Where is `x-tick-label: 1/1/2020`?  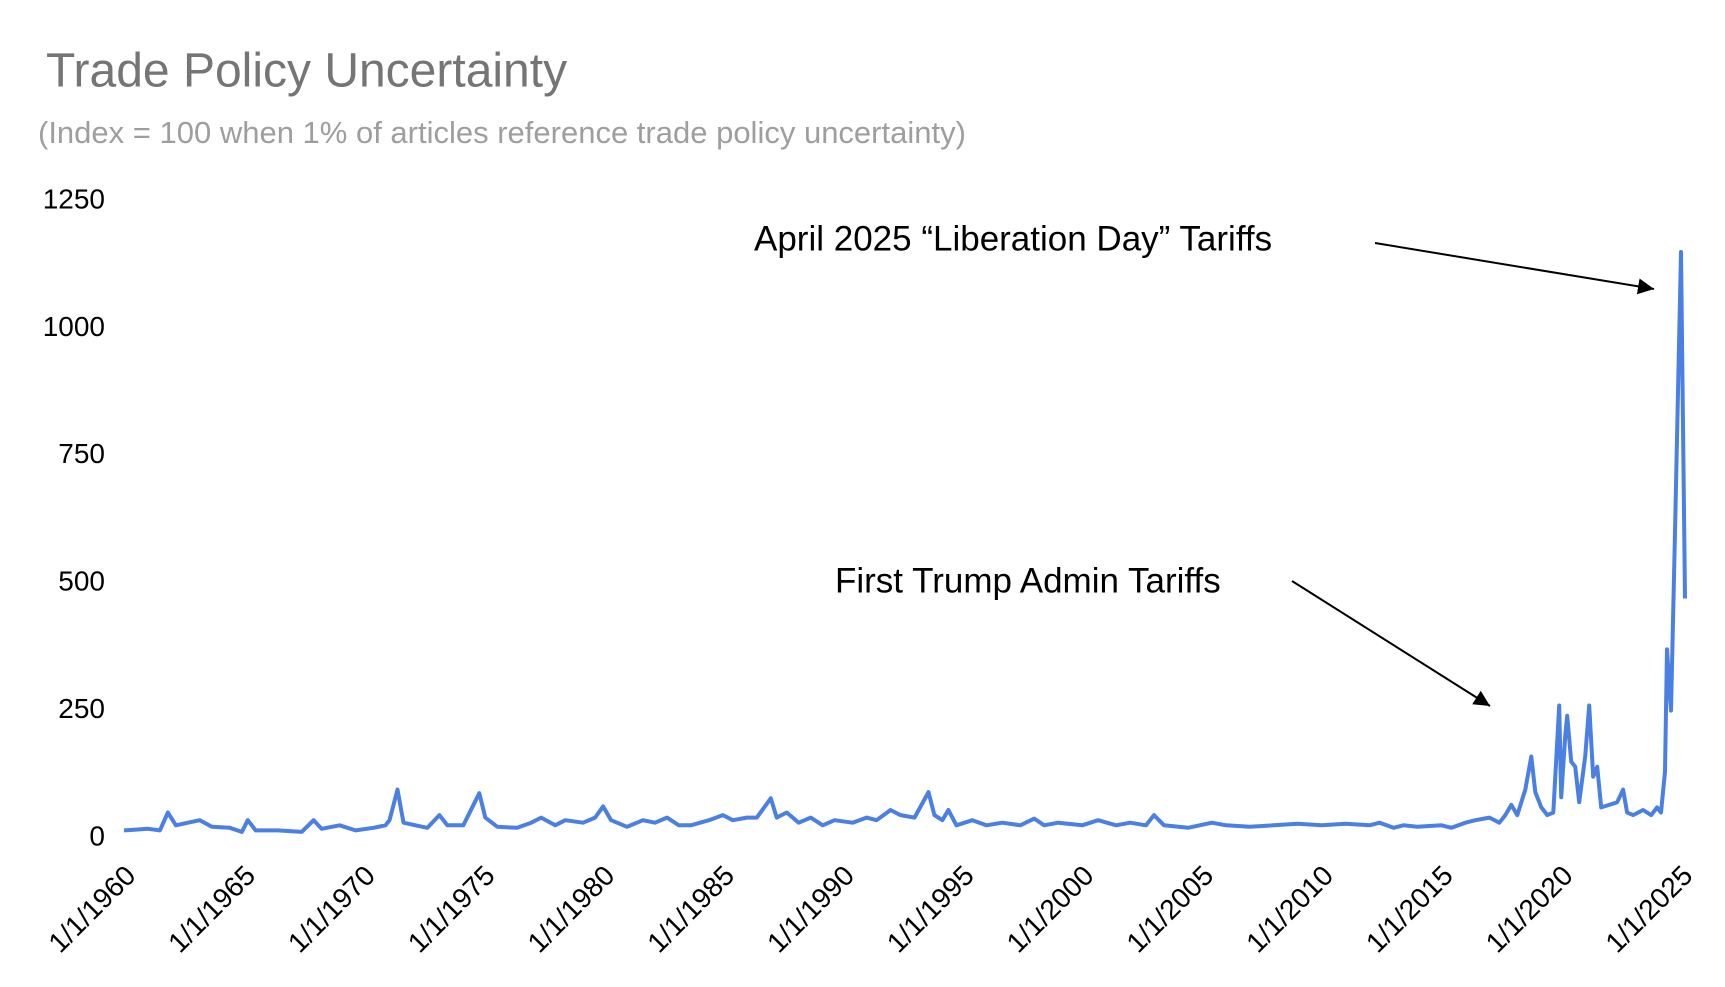 x-tick-label: 1/1/2020 is located at coordinates (1529, 909).